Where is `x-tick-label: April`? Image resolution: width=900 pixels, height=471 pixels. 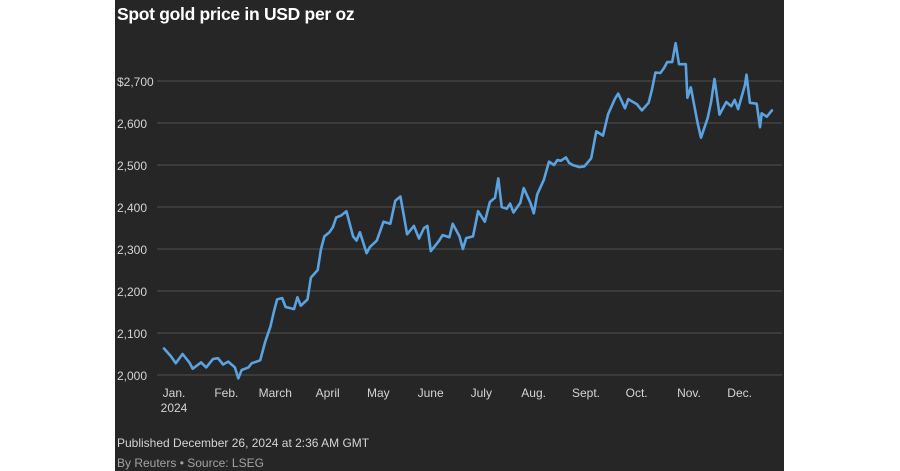 x-tick-label: April is located at coordinates (328, 393).